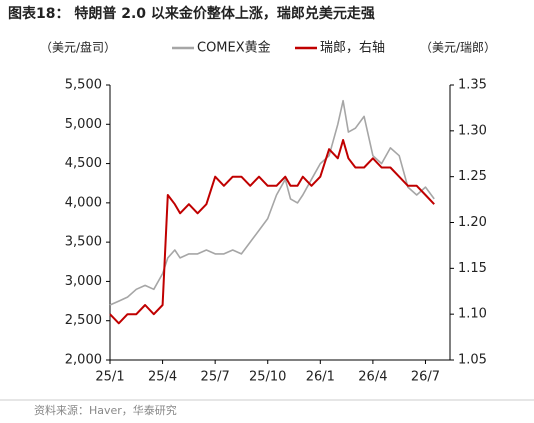 The height and width of the screenshot is (423, 534). I want to click on y2-tick-label: 1.30, so click(472, 130).